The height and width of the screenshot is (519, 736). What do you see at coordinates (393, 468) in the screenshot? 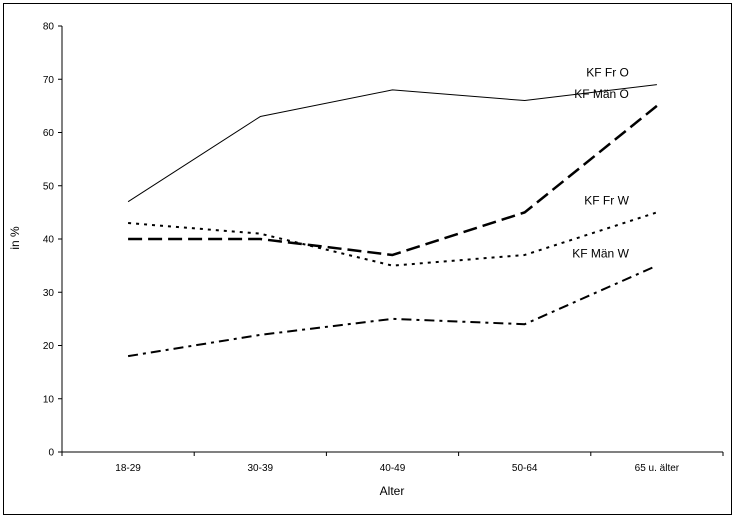
I see `x-tick-label: 40-49` at bounding box center [393, 468].